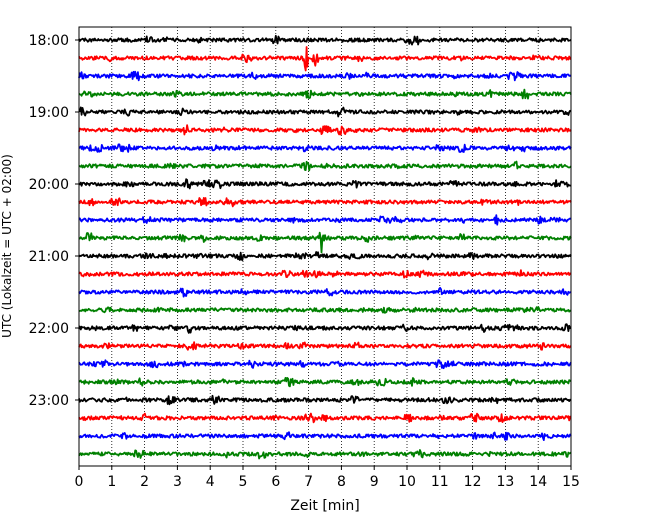  Describe the element at coordinates (327, 478) in the screenshot. I see `x-axis: 0 1 2 3 4 5 6 7 8 9 10 11 12 13 14 15` at that location.